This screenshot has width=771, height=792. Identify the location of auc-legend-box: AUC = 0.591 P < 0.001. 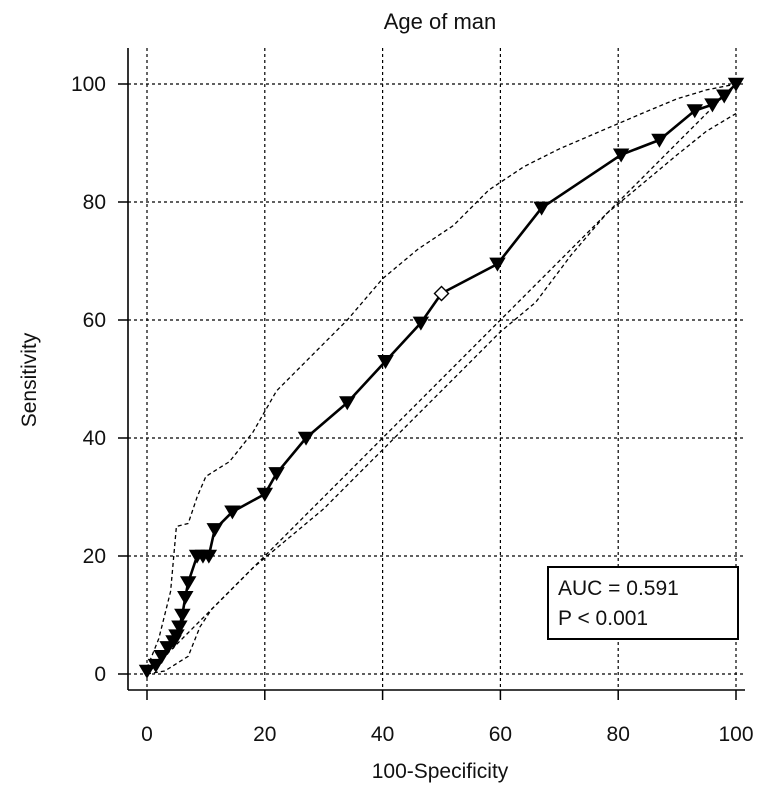
(643, 603).